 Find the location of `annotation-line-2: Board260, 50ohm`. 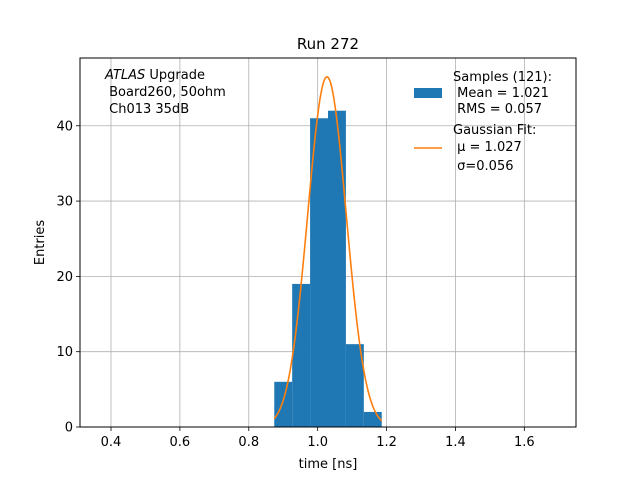

annotation-line-2: Board260, 50ohm is located at coordinates (165, 92).